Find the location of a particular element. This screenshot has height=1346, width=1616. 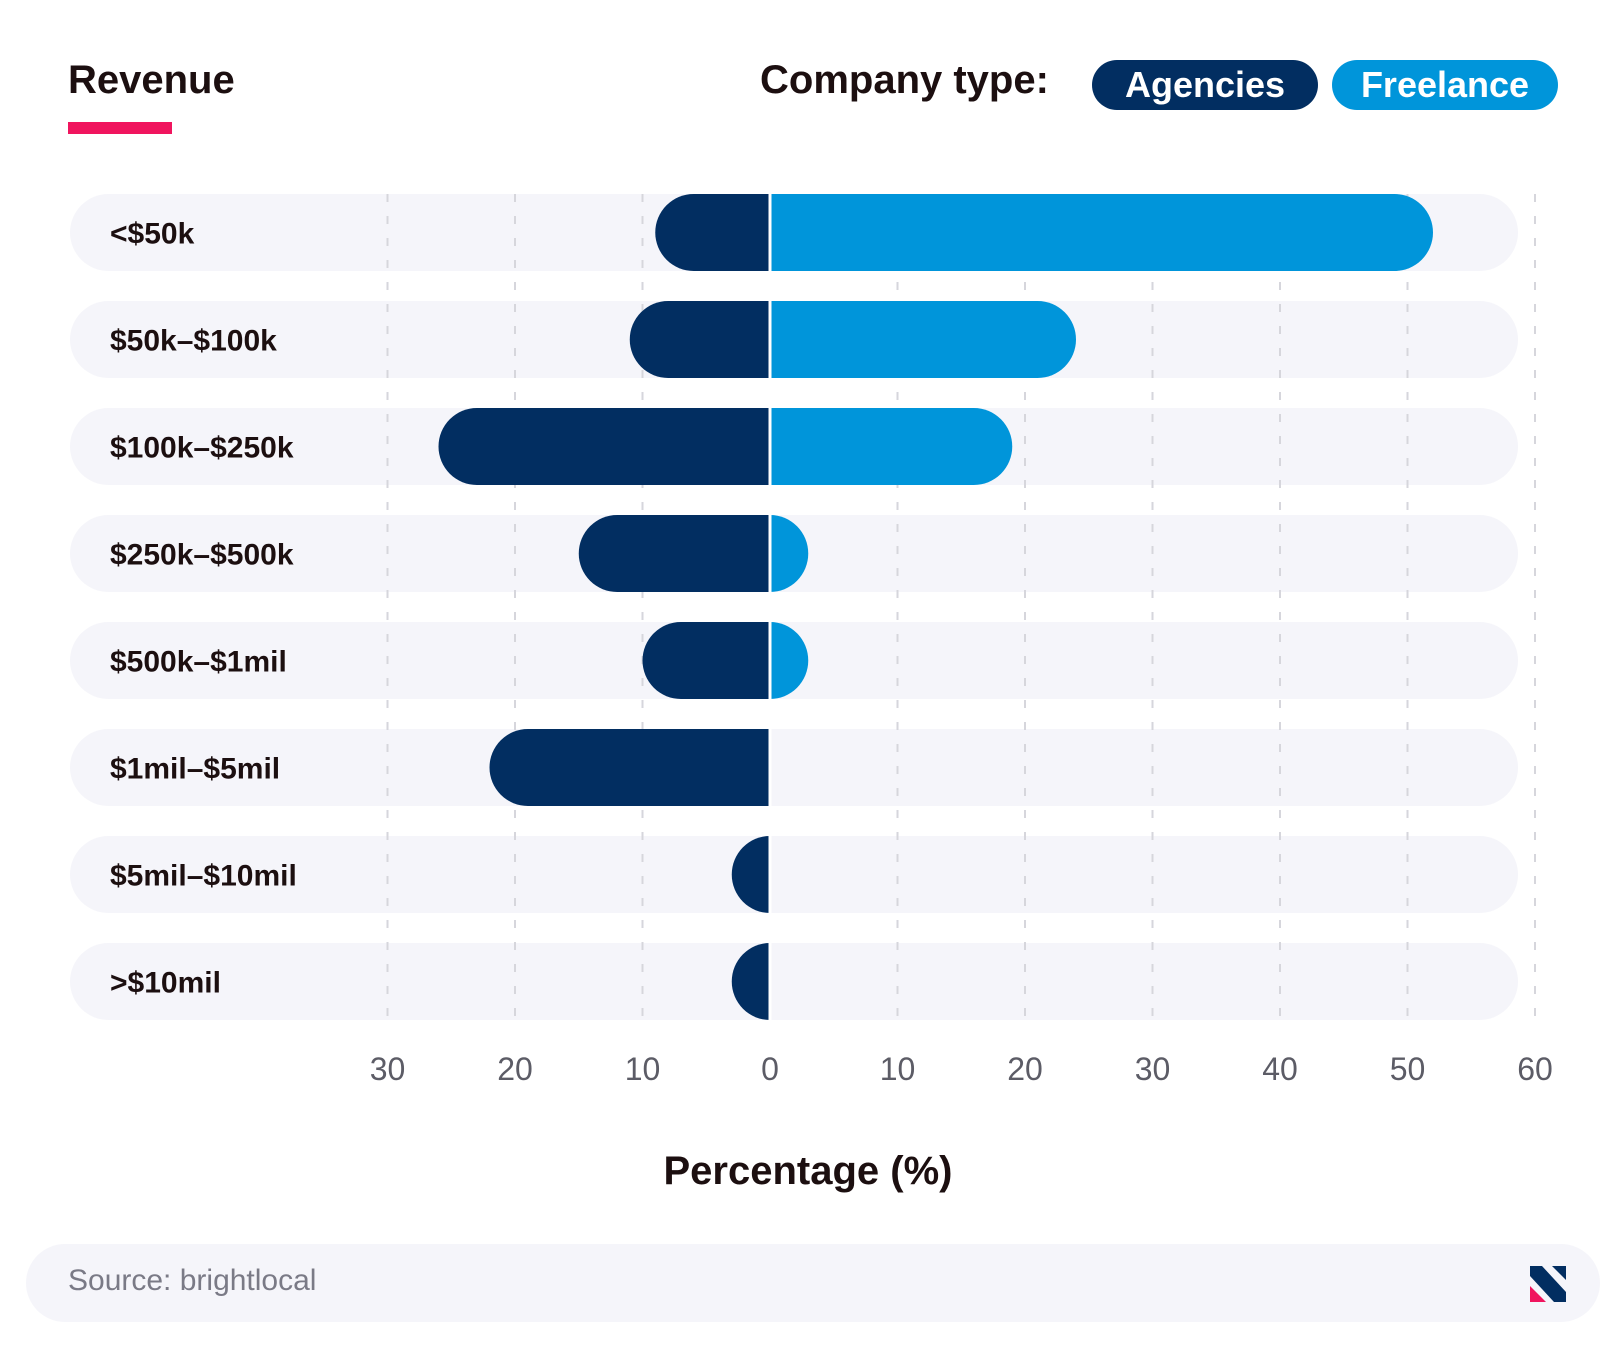

category-label: $50k–$100k is located at coordinates (193, 341).